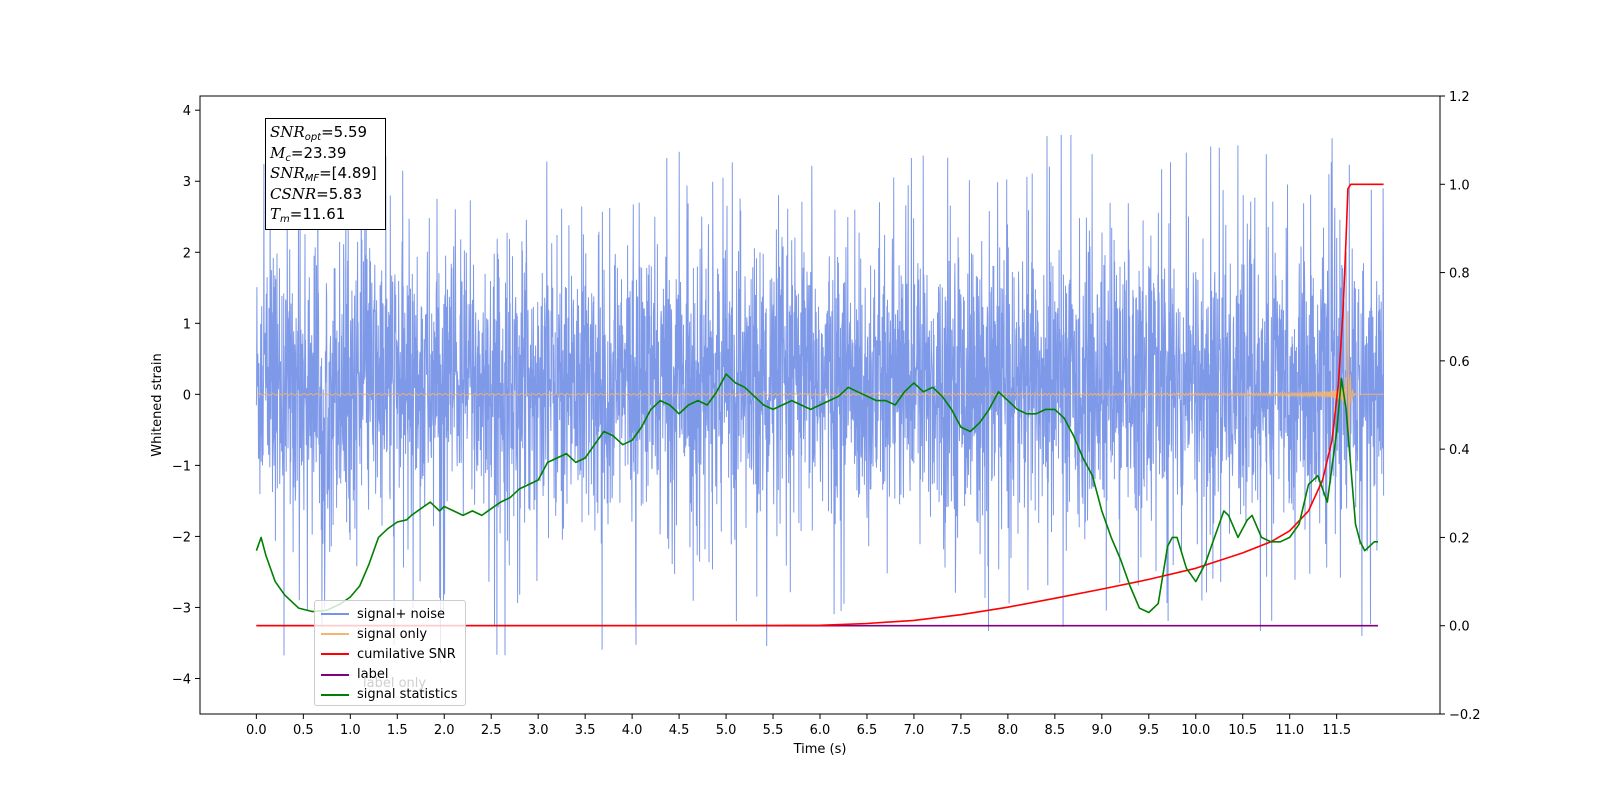  I want to click on tm-row: Tm=11.61, so click(308, 215).